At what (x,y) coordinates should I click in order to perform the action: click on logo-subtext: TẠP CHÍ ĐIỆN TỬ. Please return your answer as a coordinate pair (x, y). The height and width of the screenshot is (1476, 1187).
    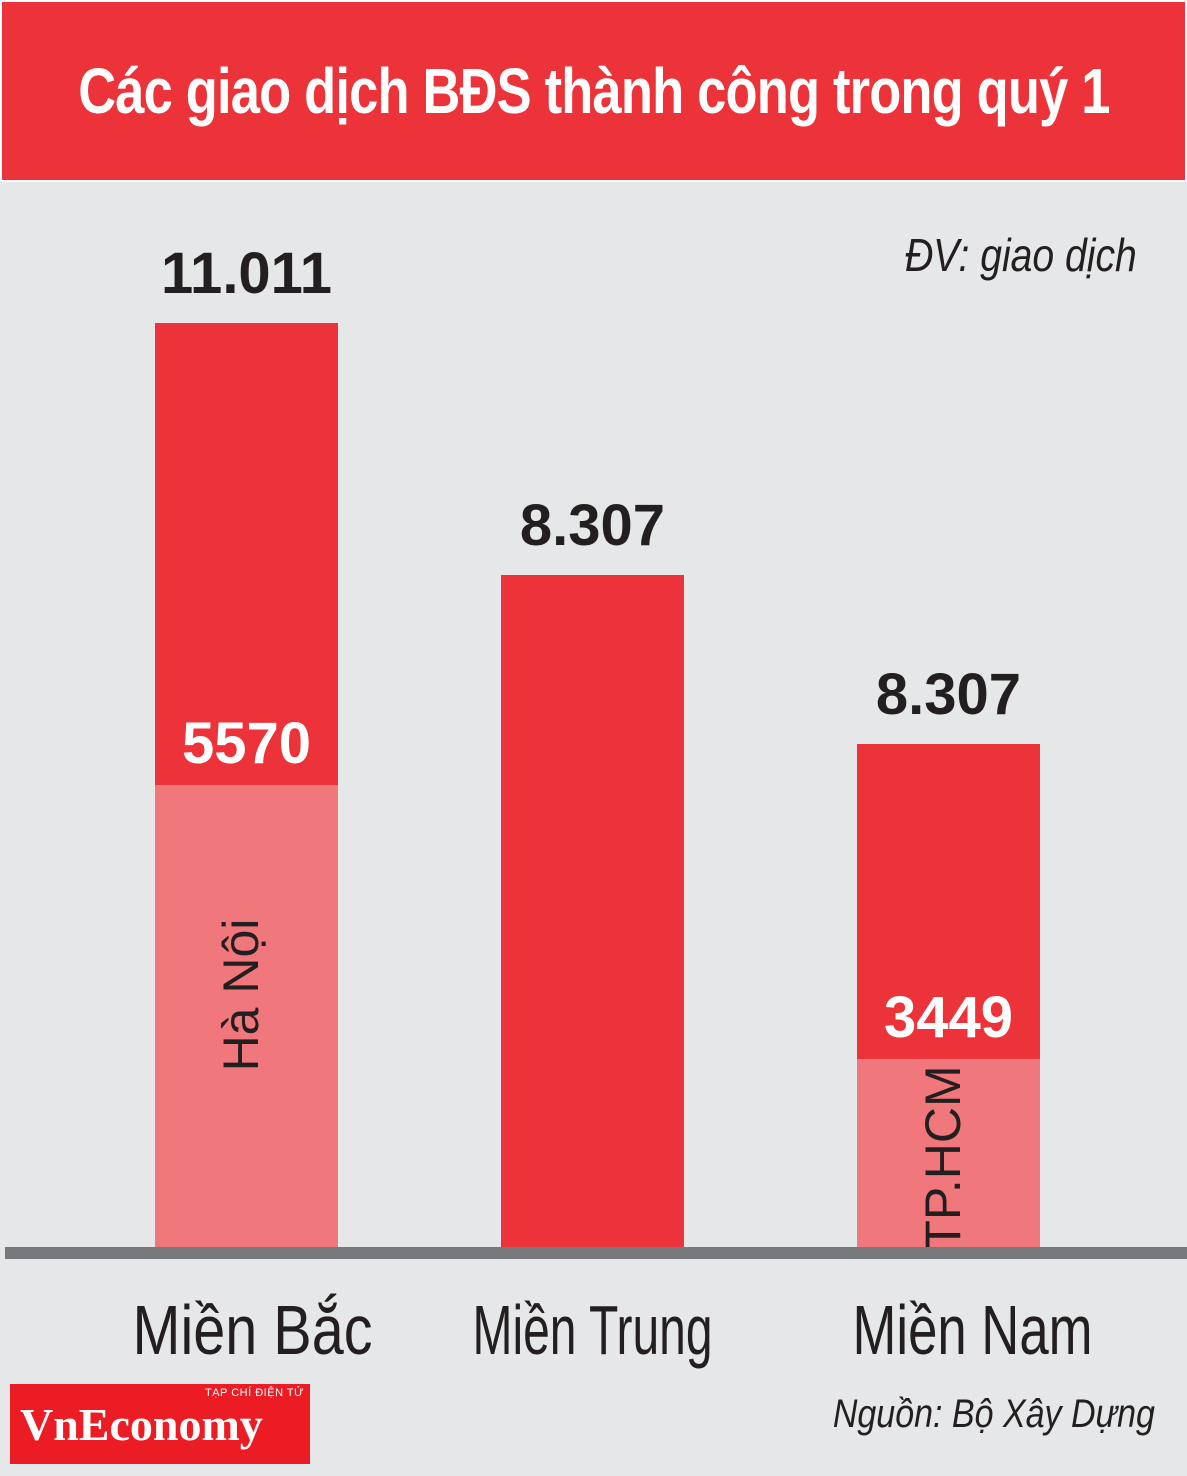
    Looking at the image, I should click on (254, 1393).